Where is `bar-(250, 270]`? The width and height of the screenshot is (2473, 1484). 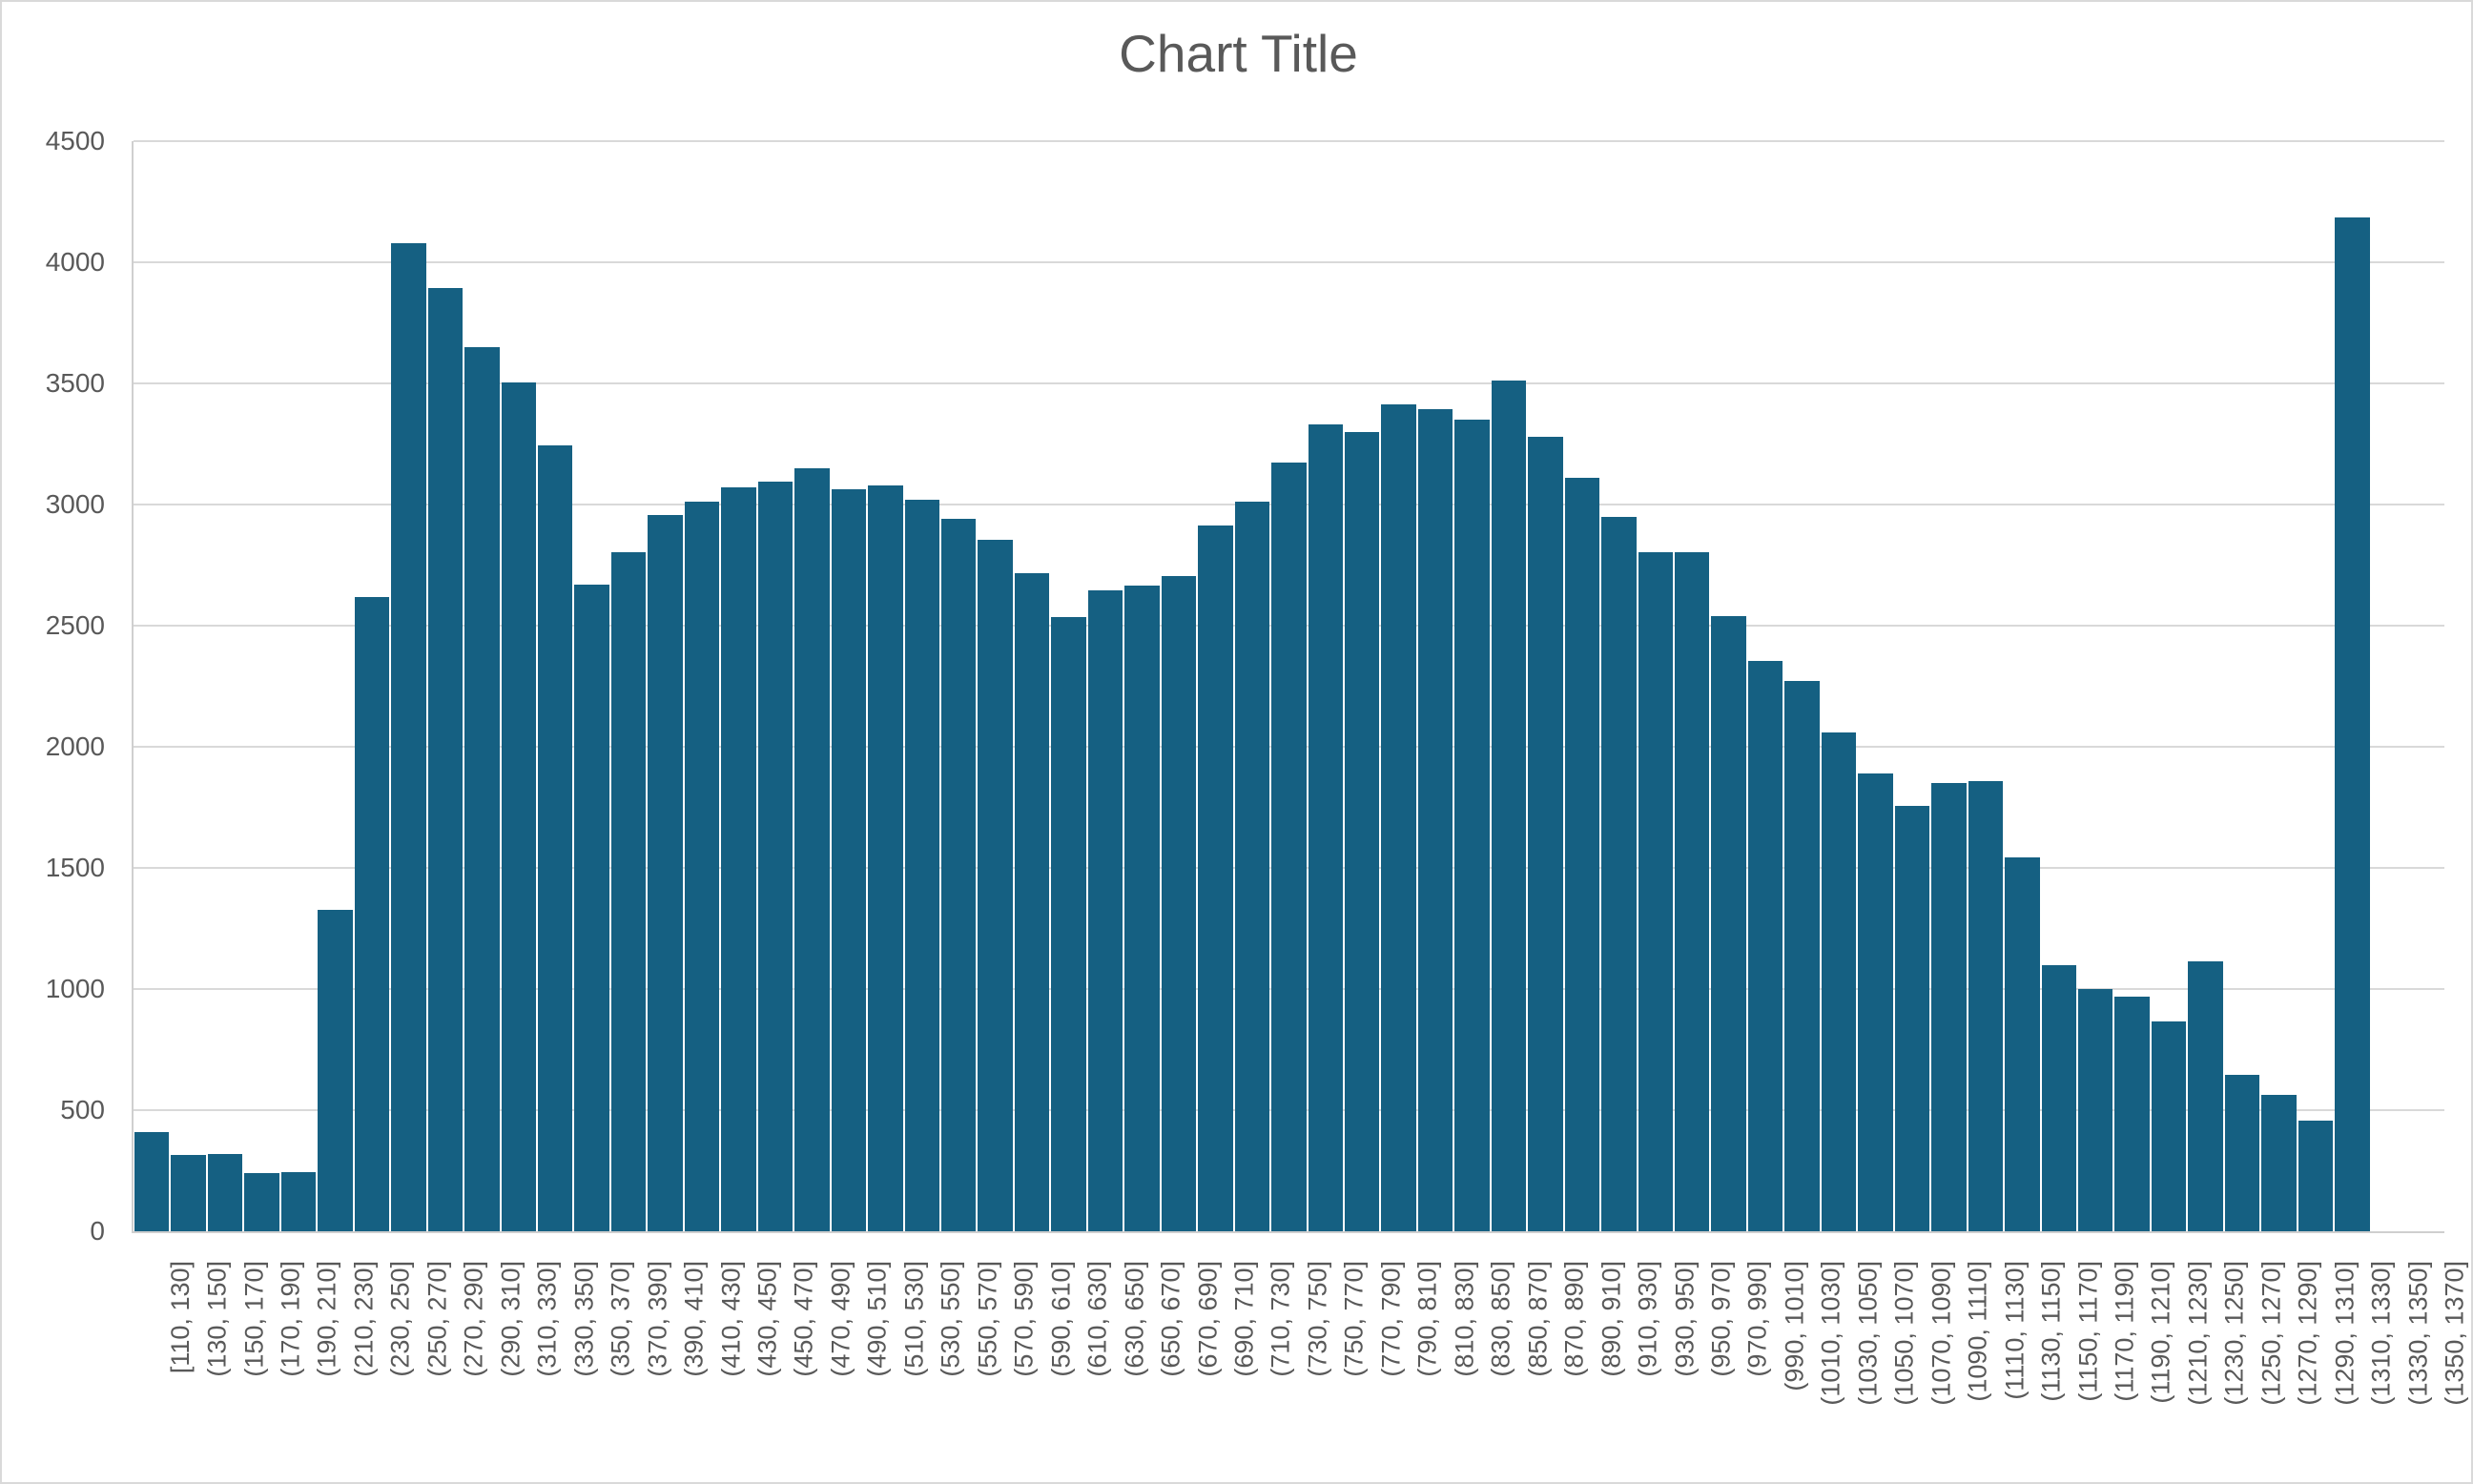
bar-(250, 270] is located at coordinates (409, 736).